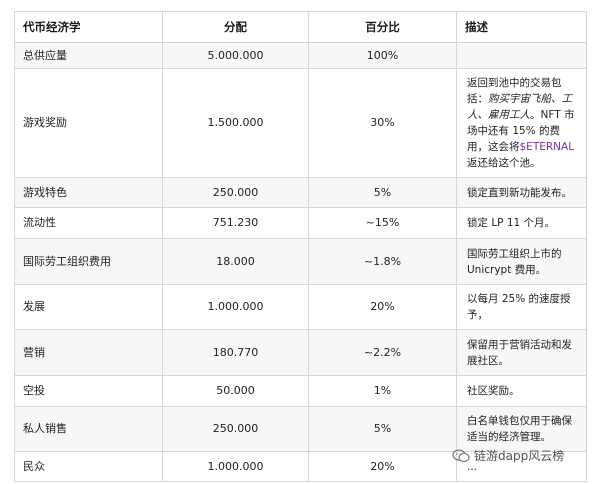 Image resolution: width=600 pixels, height=484 pixels. I want to click on row-description: 以每月 25% 的速度授予，, so click(521, 307).